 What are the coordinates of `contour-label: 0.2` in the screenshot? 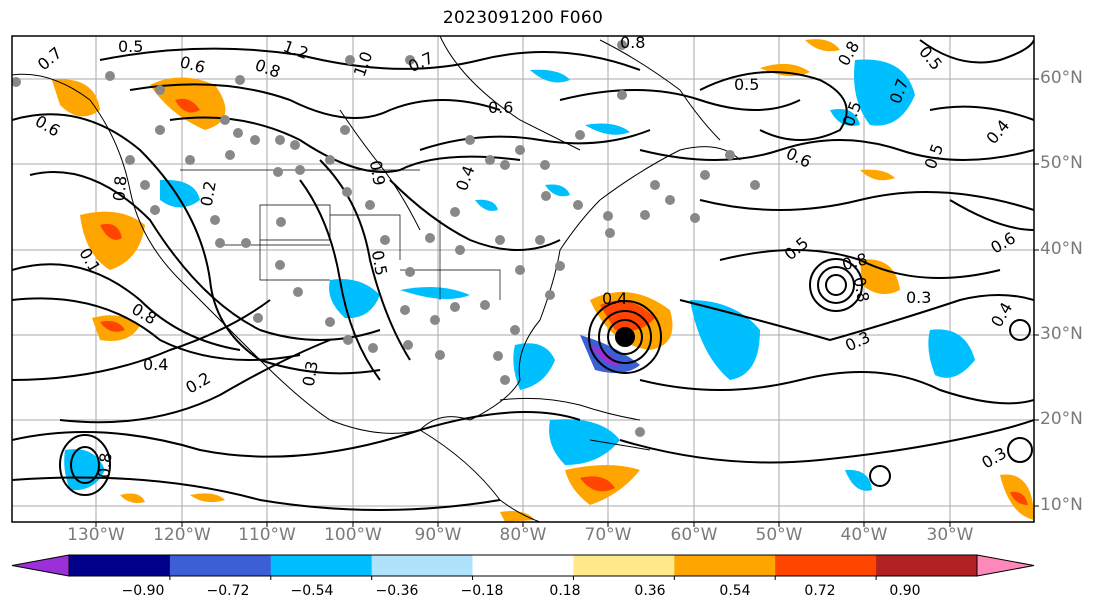 It's located at (208, 193).